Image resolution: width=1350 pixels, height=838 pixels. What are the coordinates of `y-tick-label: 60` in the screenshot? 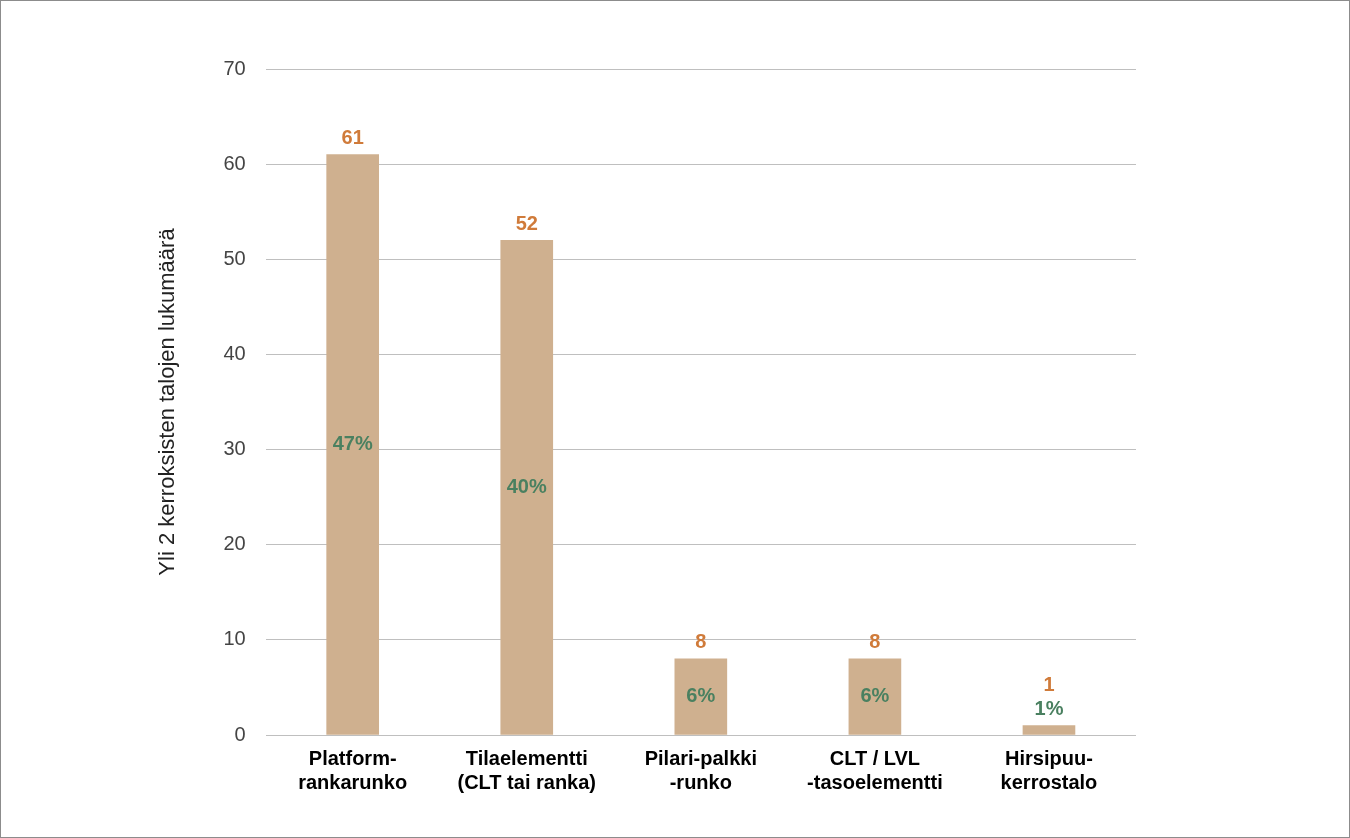 It's located at (234, 162).